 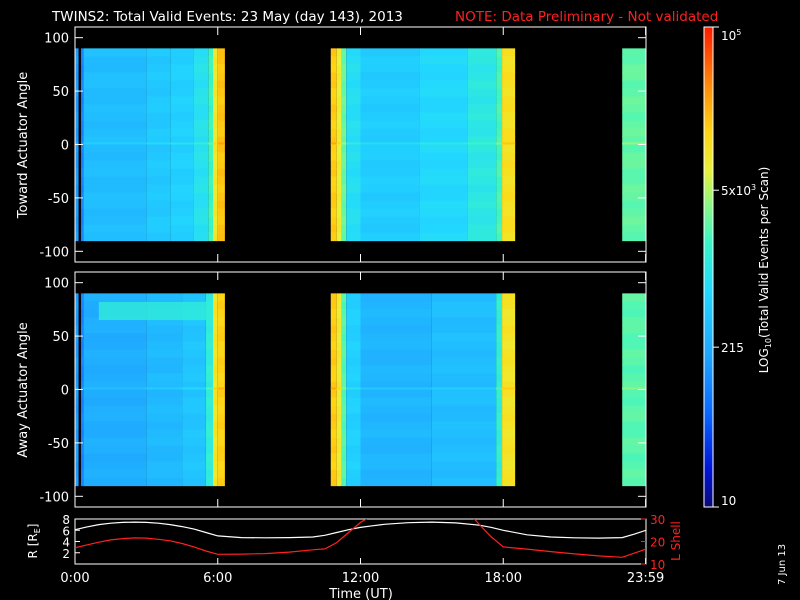 I want to click on time-axis-tick-label: 23:59, so click(x=645, y=578).